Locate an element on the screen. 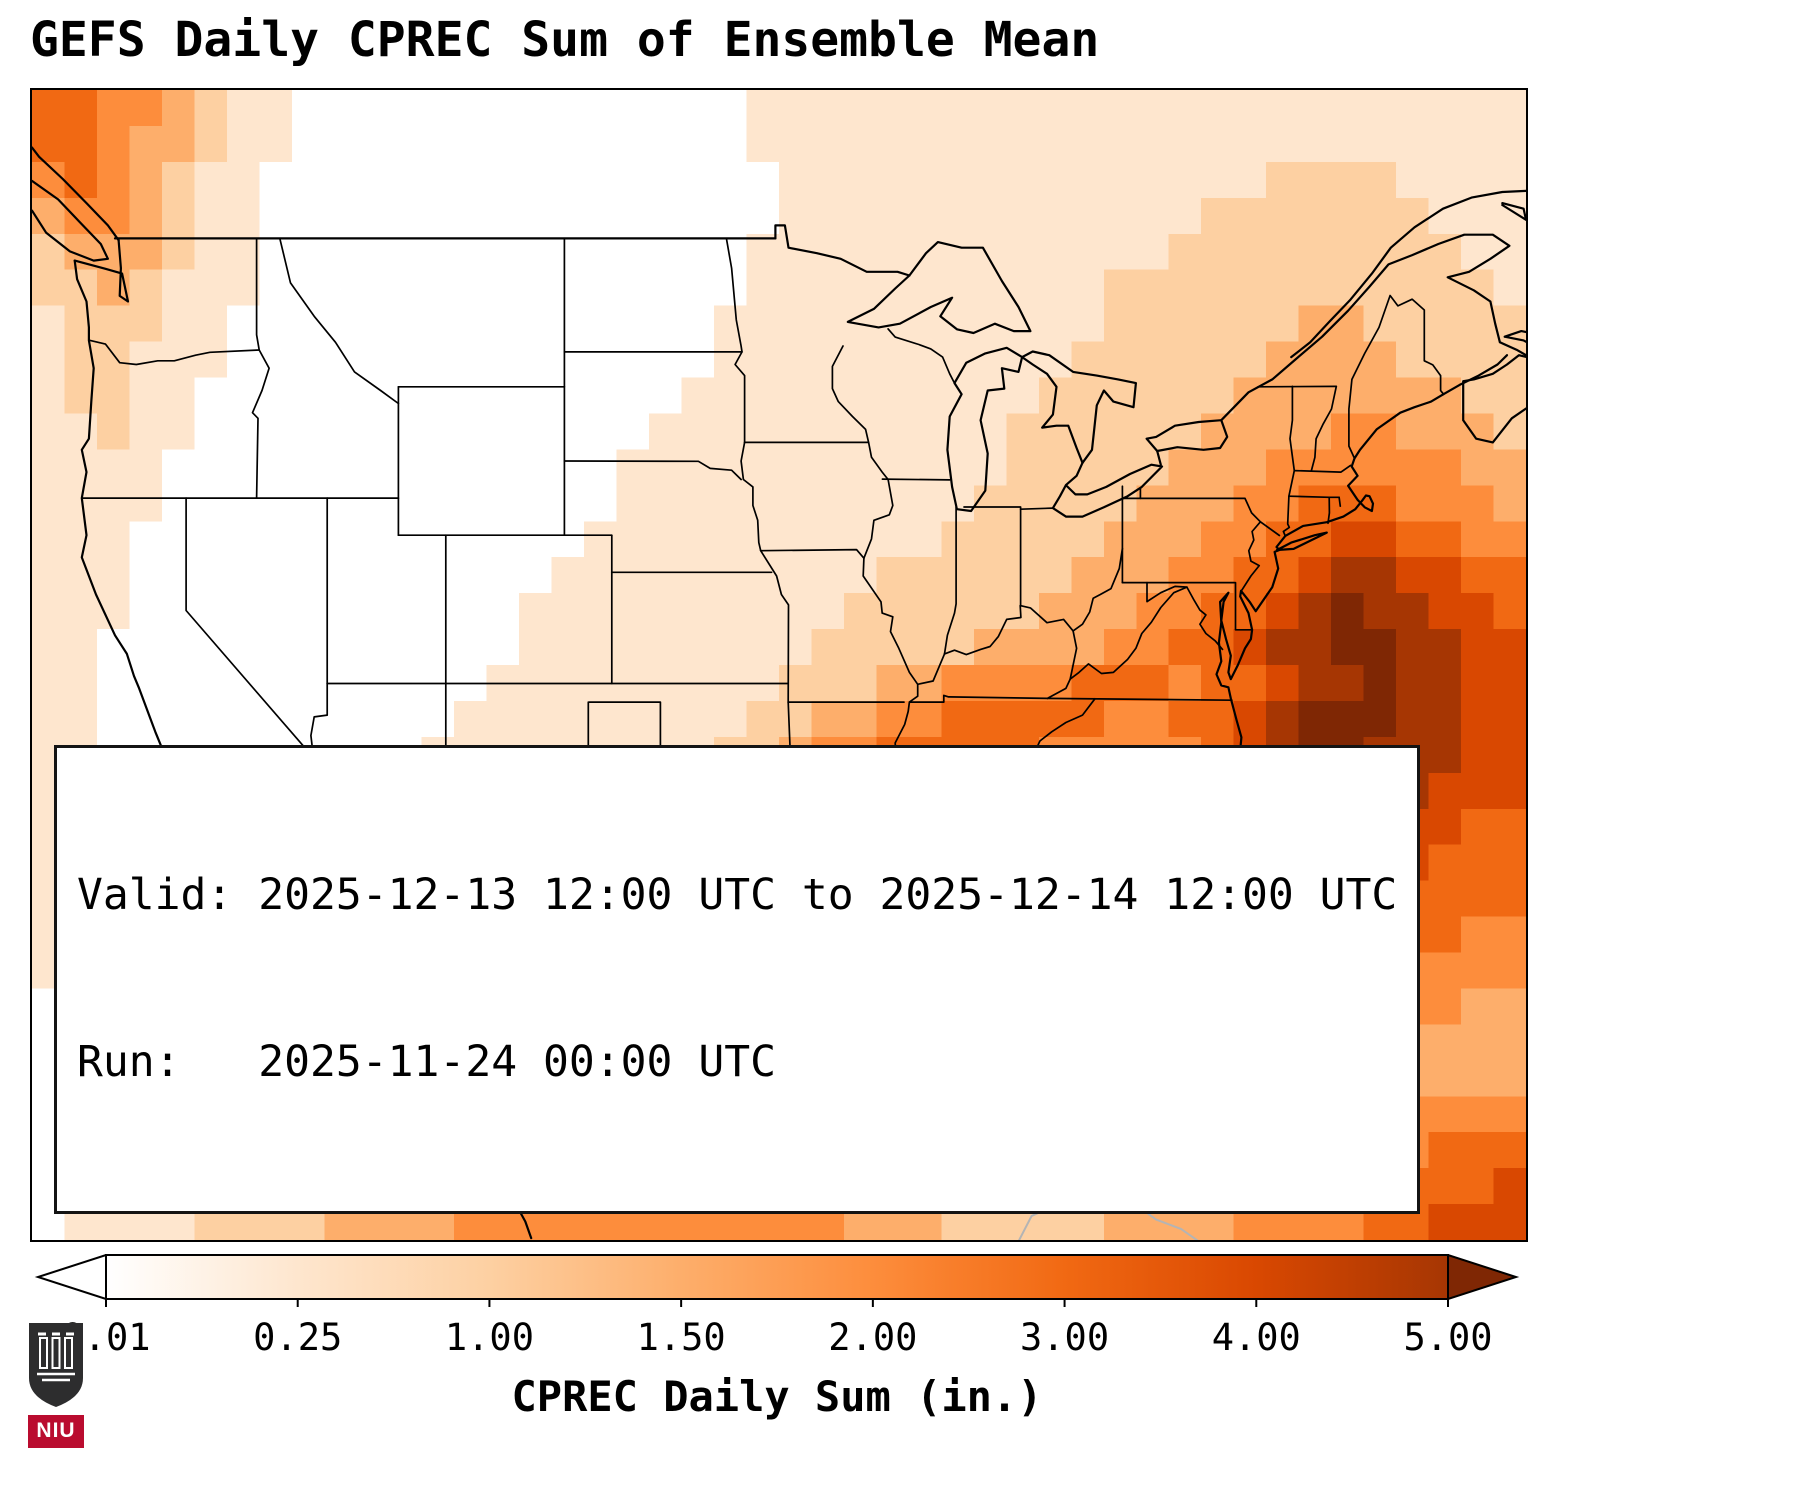 This screenshot has height=1500, width=1803. colorbar-tick-label: 1.00 is located at coordinates (489, 1337).